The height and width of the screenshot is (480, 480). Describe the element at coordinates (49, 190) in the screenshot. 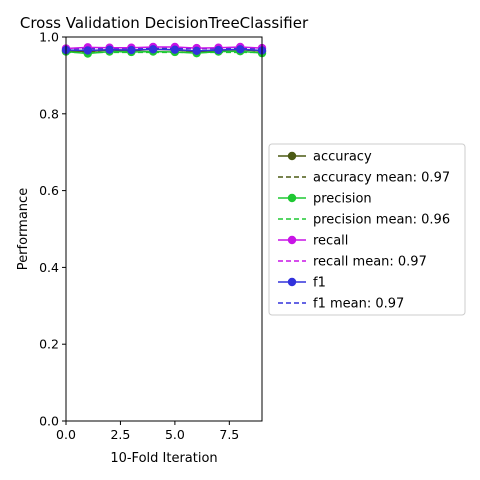

I see `y-tick-label: 0.6` at that location.